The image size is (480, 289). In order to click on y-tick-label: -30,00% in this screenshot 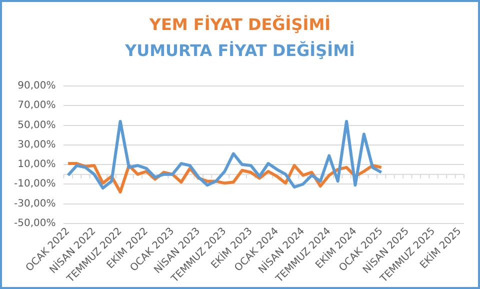, I will do `click(35, 204)`.